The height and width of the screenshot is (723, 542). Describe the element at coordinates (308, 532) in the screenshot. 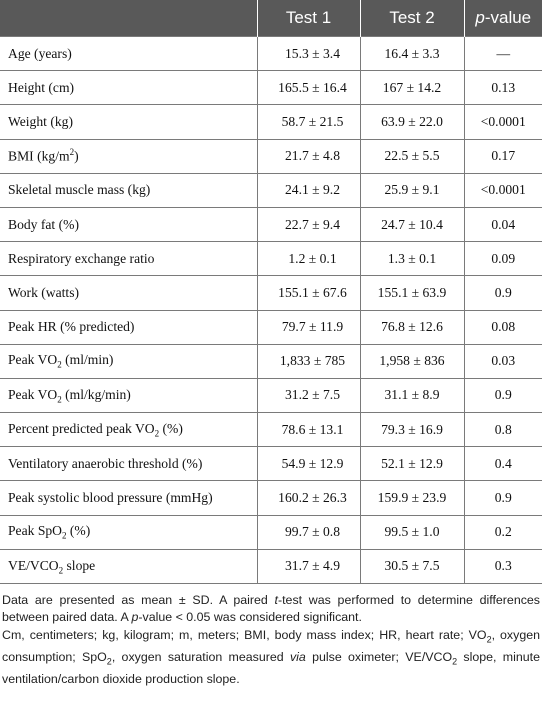

I see `cell-test1: 99.7 ± 0.8` at that location.